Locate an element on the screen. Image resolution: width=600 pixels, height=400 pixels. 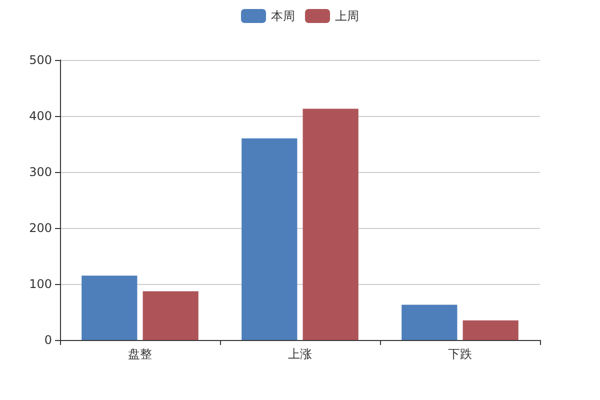
y-tick-label: 400 is located at coordinates (40, 116).